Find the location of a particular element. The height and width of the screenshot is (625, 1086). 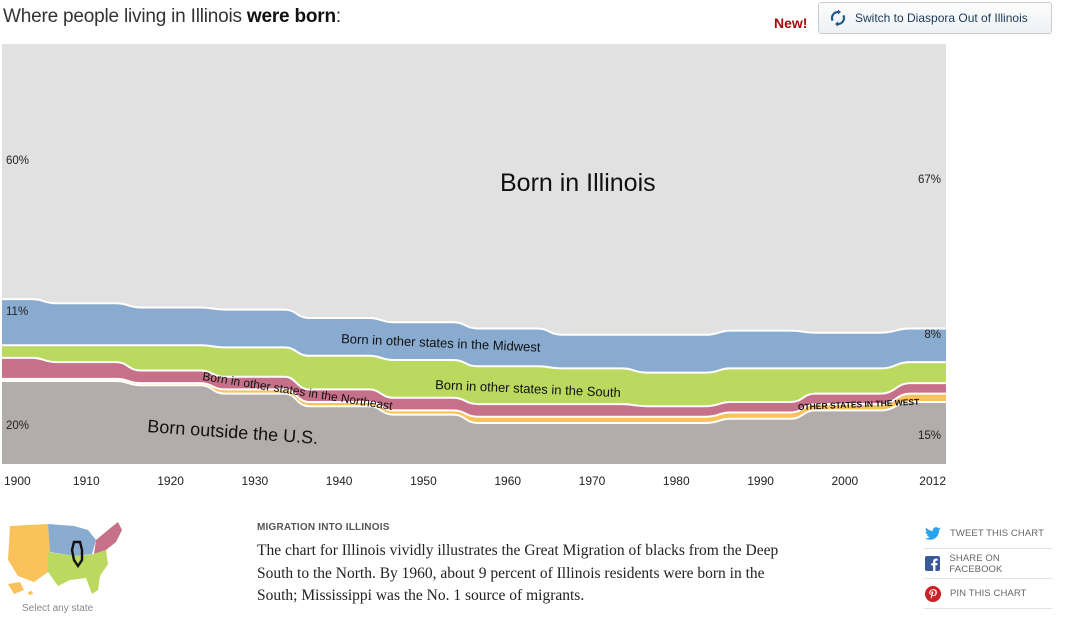

switch-button-label: Switch to Diaspora Out of Illinois is located at coordinates (941, 18).